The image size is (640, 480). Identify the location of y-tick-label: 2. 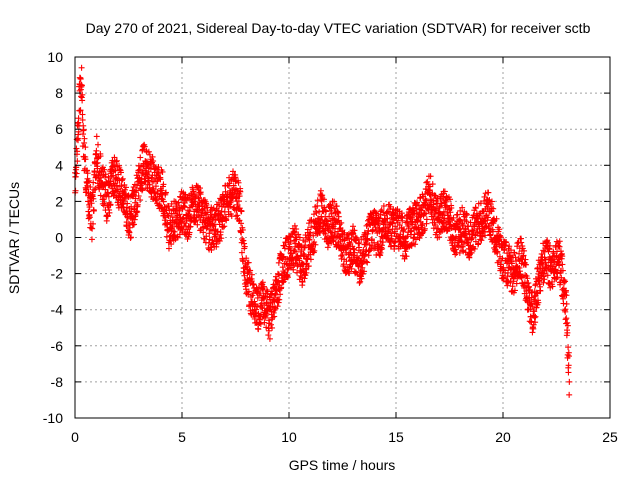
(59, 201).